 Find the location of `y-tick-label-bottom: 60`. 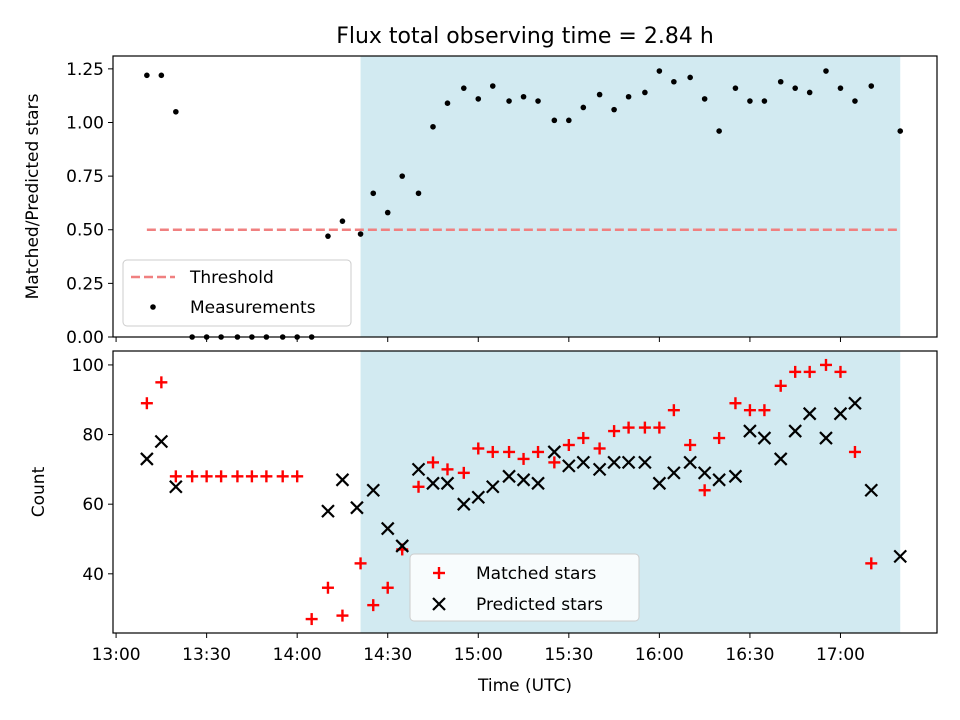

y-tick-label-bottom: 60 is located at coordinates (93, 505).